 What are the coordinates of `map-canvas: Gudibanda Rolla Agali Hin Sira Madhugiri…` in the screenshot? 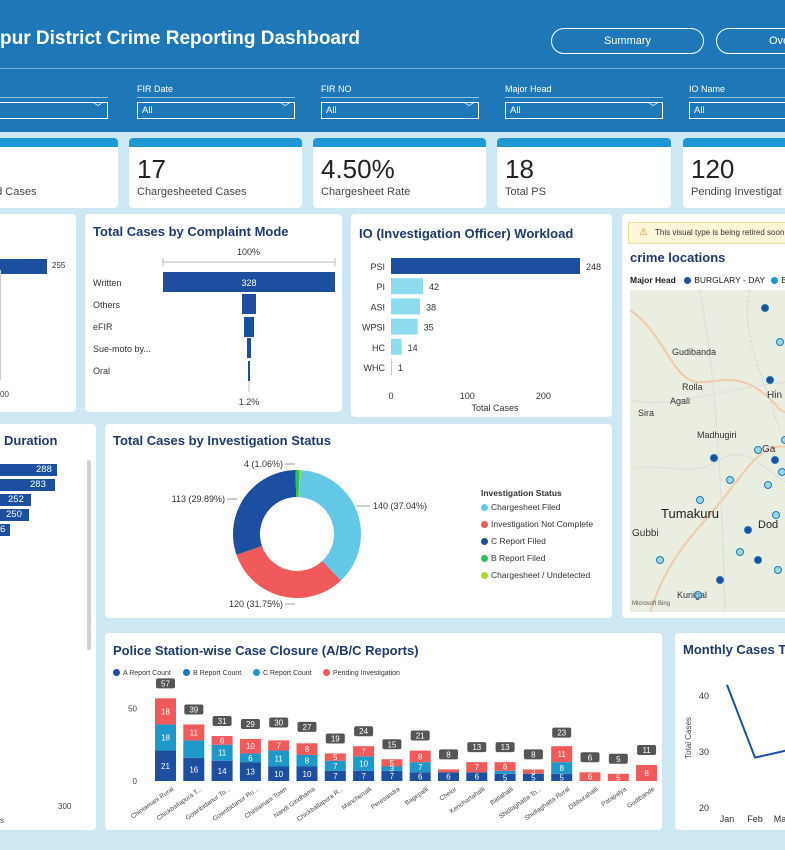 It's located at (707, 451).